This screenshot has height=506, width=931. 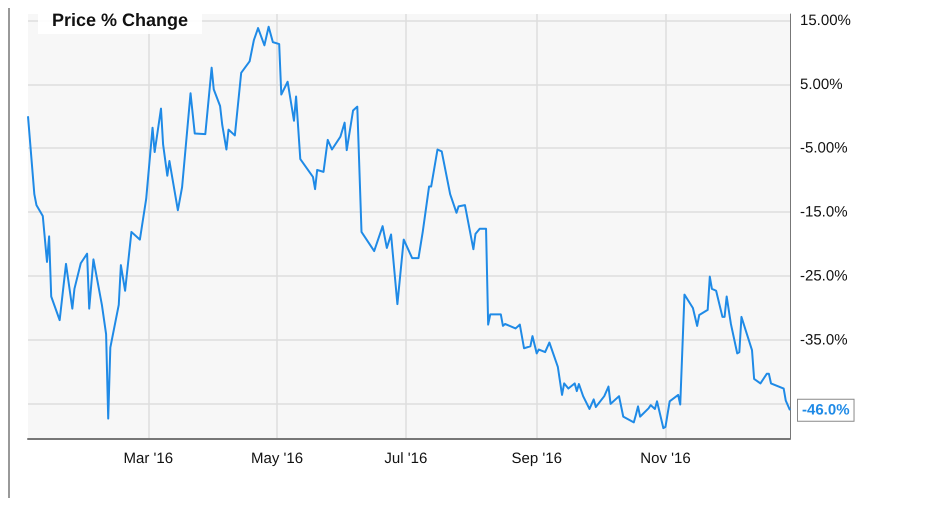 What do you see at coordinates (826, 410) in the screenshot?
I see `annotation: -46.0%` at bounding box center [826, 410].